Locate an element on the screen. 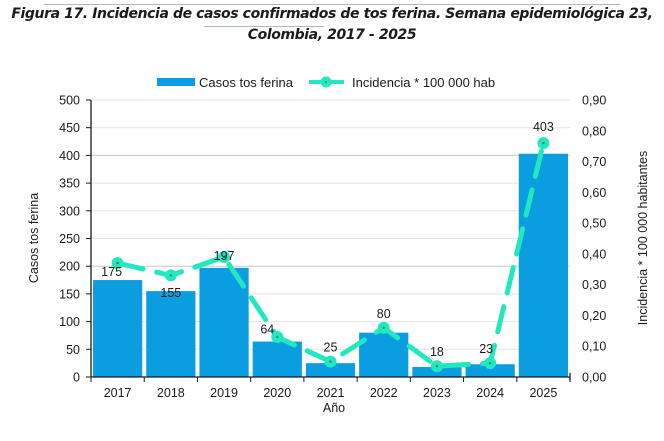  x-tick-label: 2024 is located at coordinates (490, 393).